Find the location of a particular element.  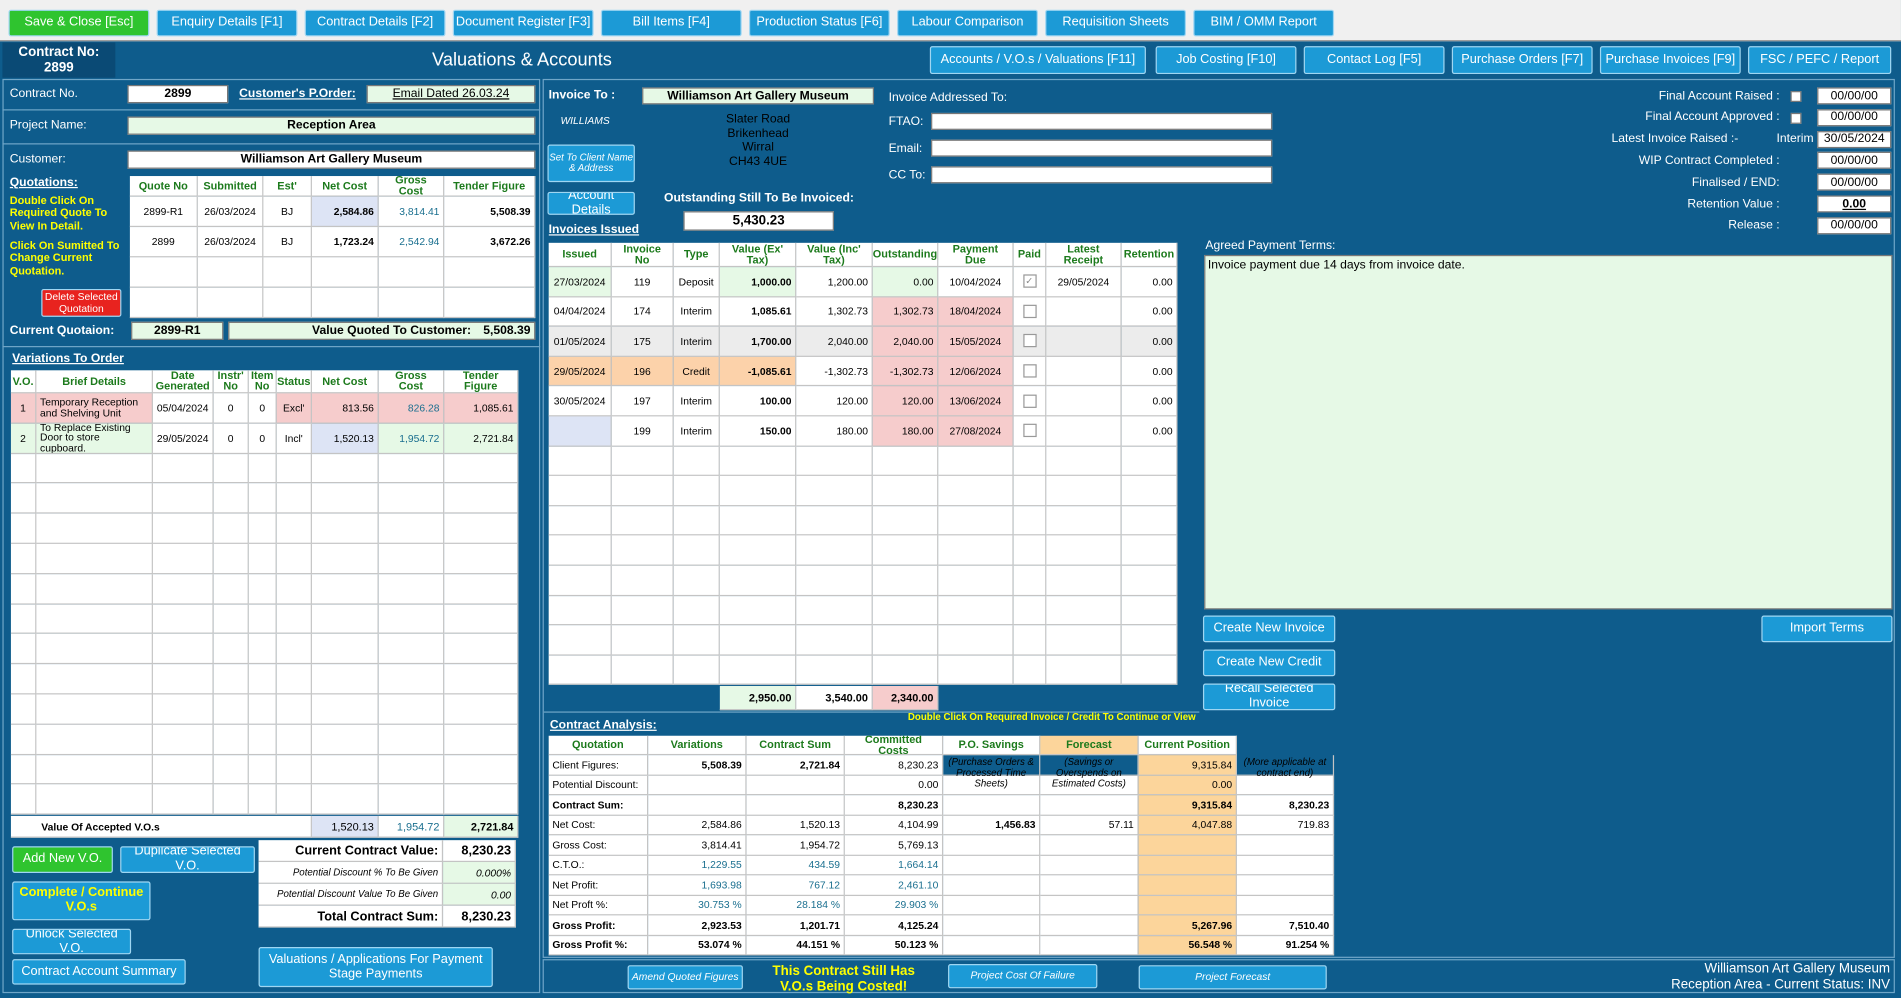

invoice-cell: 18/04/2024 is located at coordinates (976, 311).